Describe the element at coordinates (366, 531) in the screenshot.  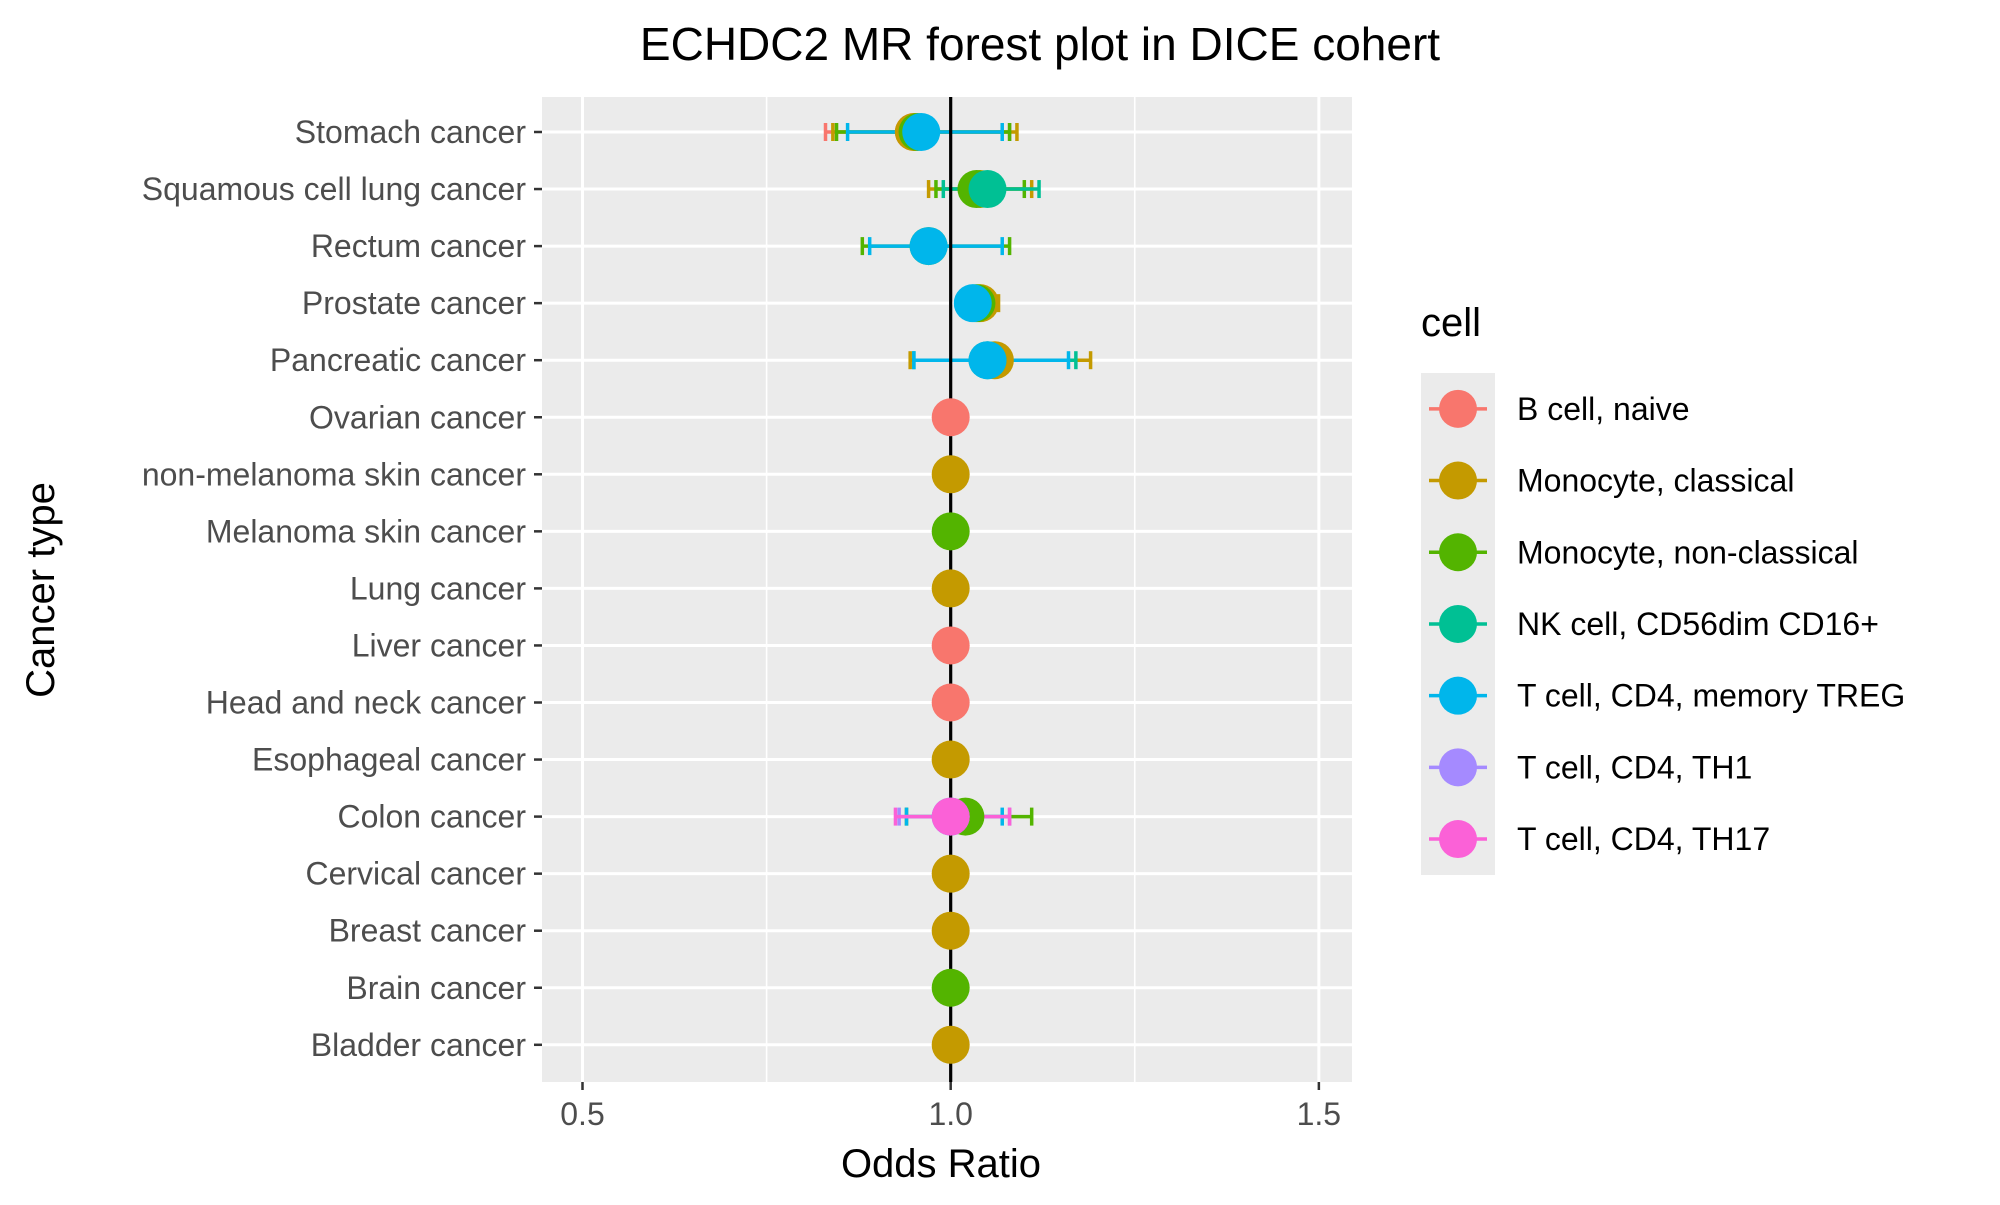
I see `y-tick-label: Melanoma skin cancer` at that location.